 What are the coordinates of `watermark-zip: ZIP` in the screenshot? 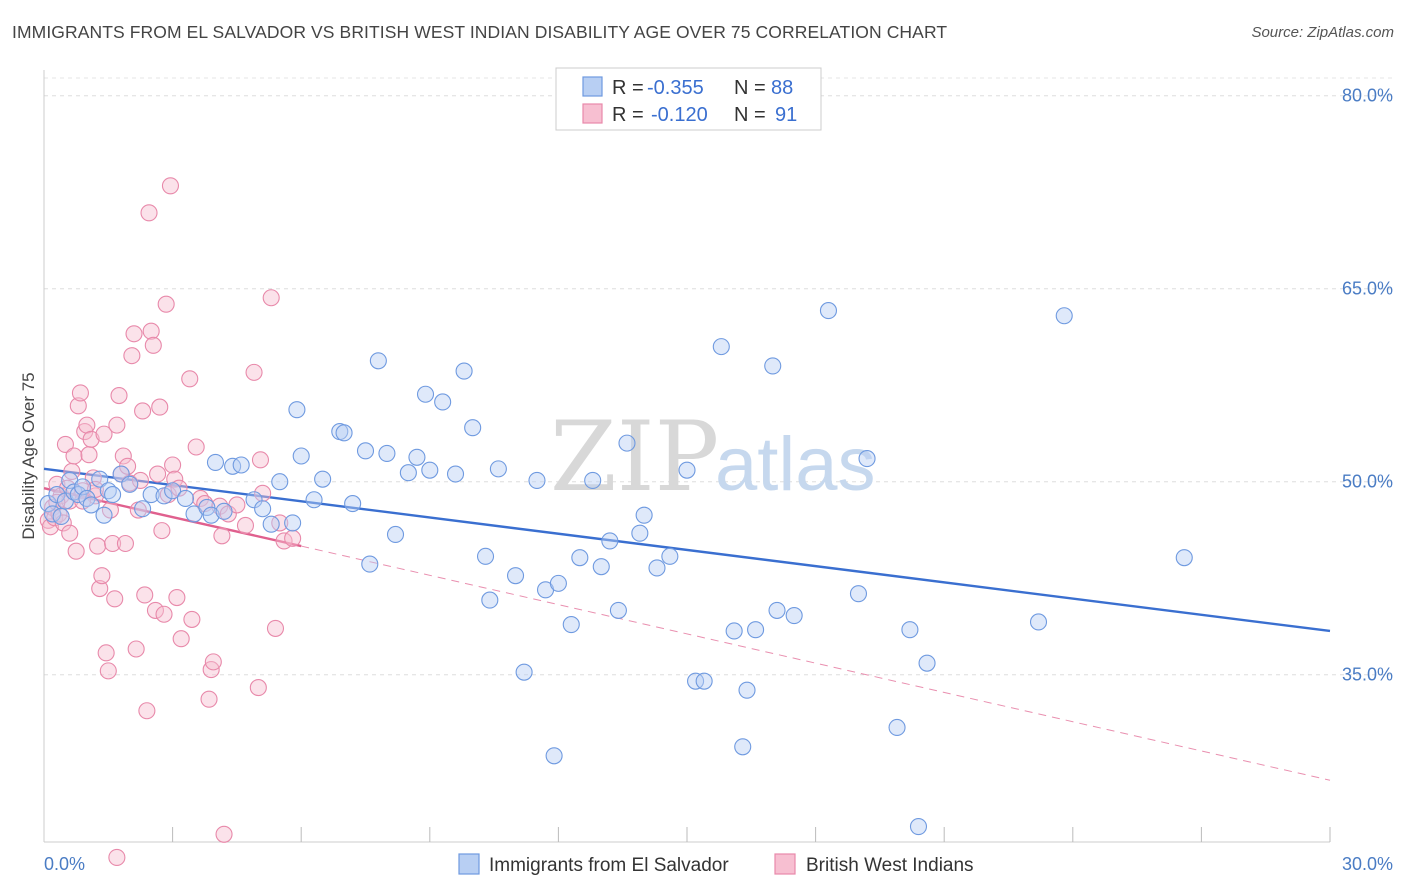 It's located at (634, 457).